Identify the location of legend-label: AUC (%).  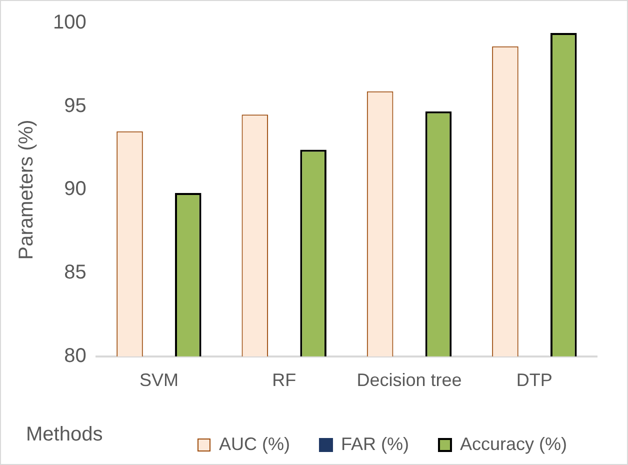
(254, 444).